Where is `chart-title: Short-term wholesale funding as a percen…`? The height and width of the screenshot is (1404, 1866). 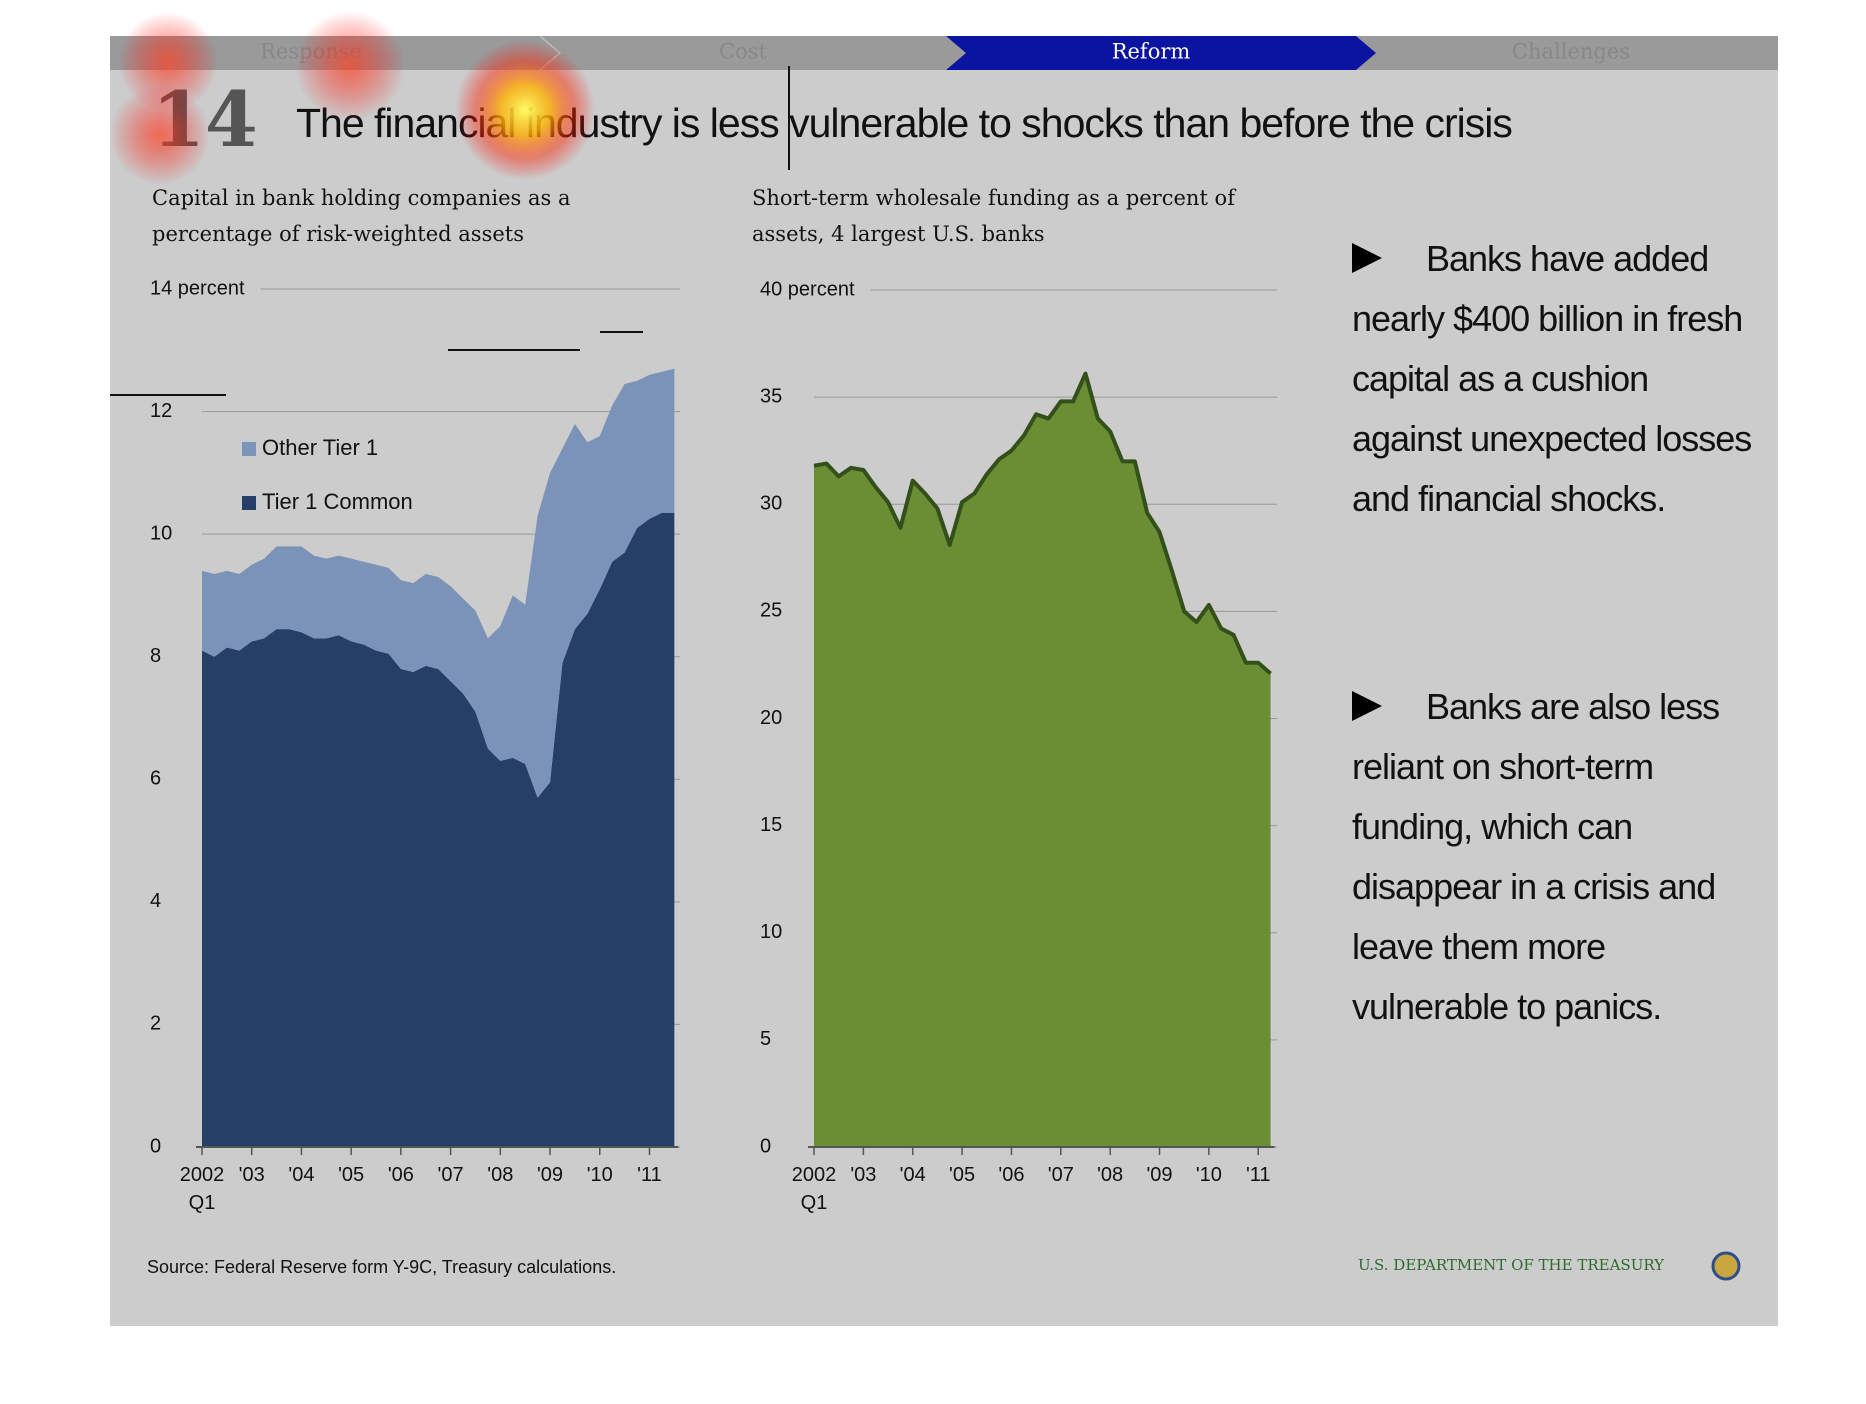 chart-title: Short-term wholesale funding as a percen… is located at coordinates (993, 216).